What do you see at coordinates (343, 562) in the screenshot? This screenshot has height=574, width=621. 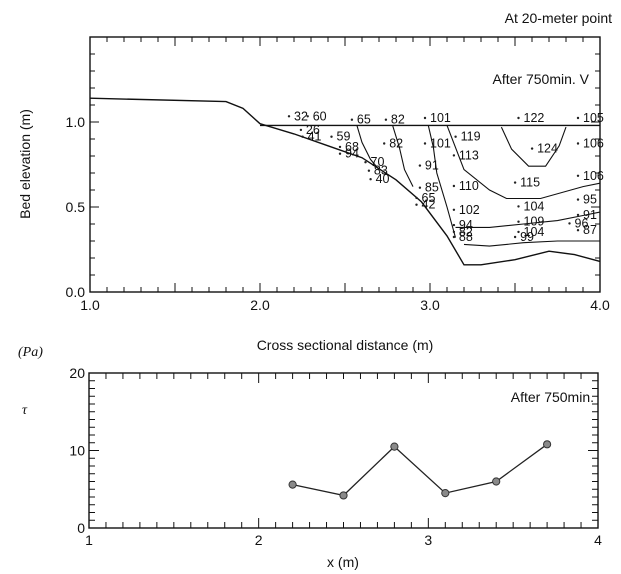 I see `bottom-x-axis-title: x (m)` at bounding box center [343, 562].